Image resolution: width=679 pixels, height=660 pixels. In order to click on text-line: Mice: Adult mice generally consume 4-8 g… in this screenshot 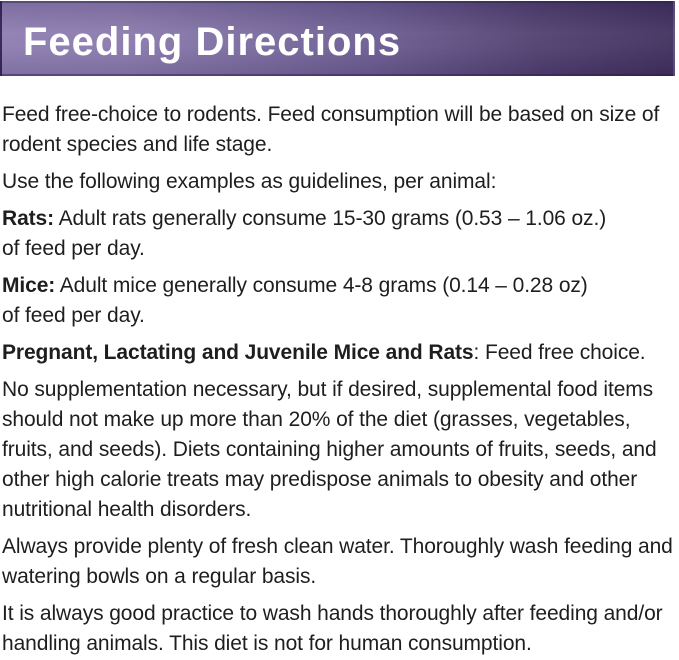, I will do `click(340, 286)`.